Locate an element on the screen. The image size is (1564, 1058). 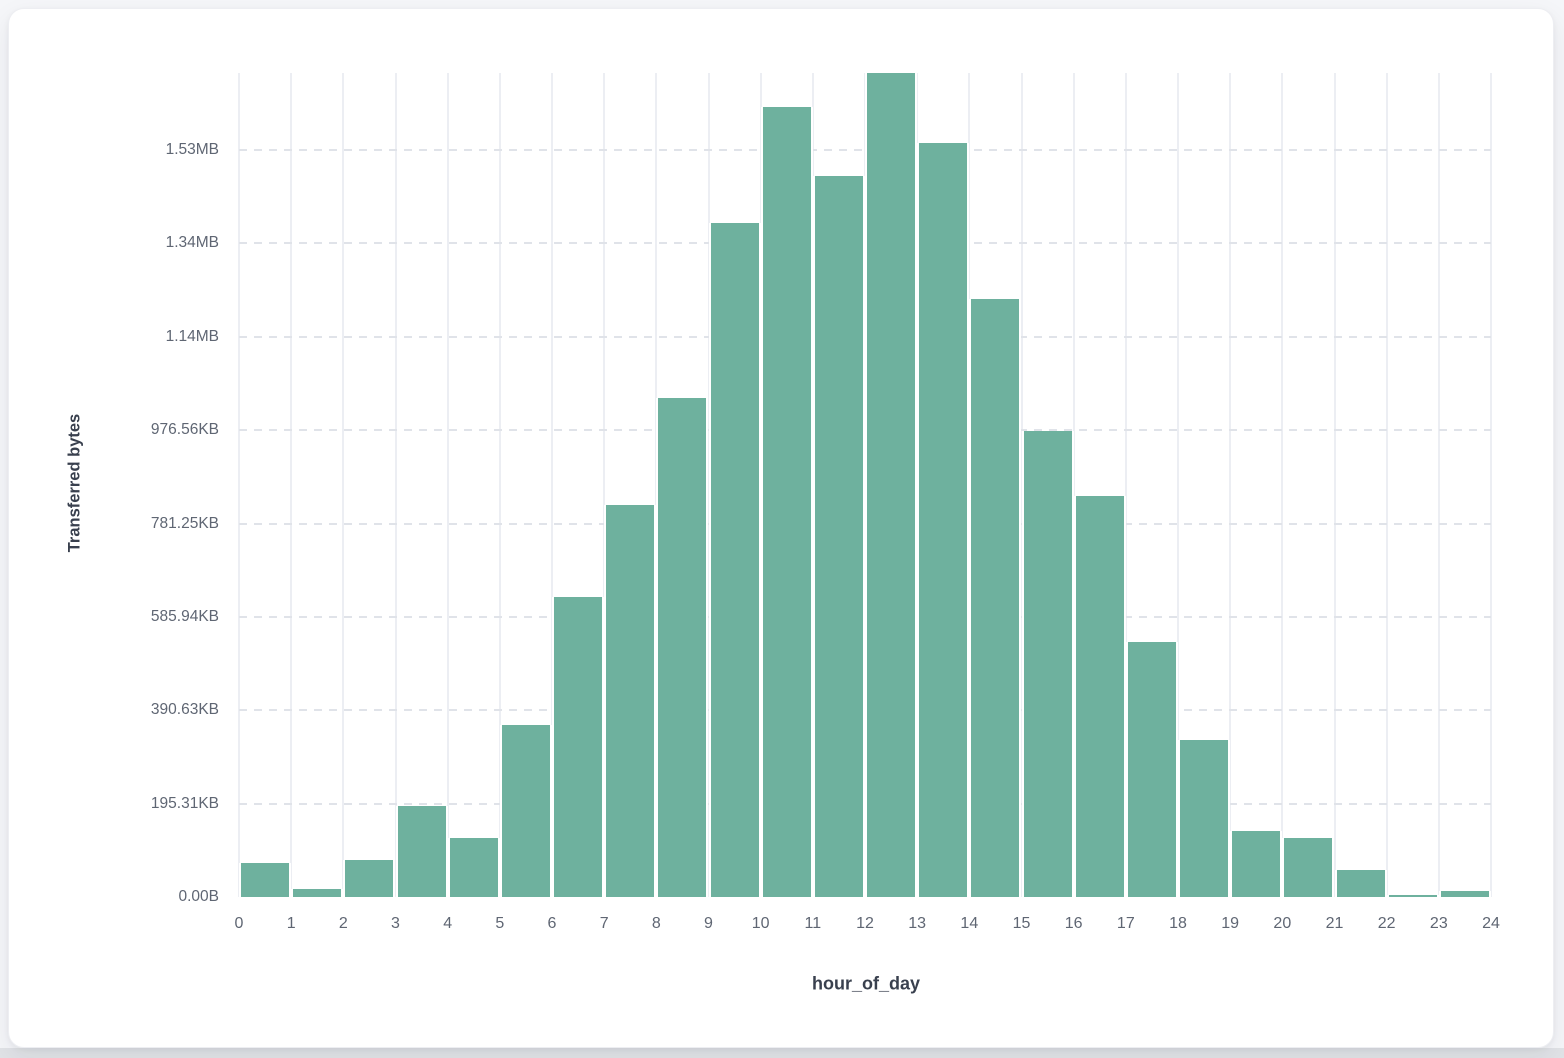
x-tick-label-9: 9 is located at coordinates (708, 923).